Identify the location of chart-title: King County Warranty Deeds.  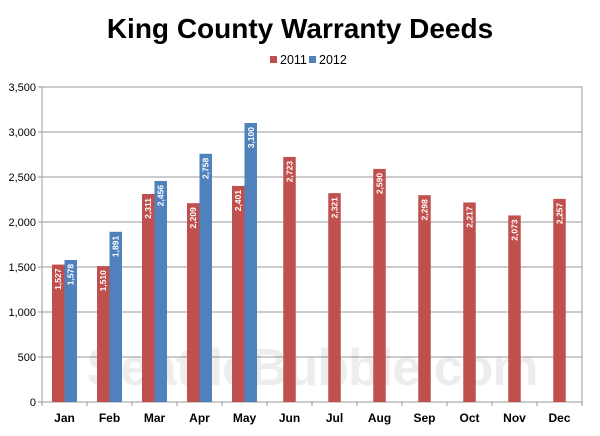
(300, 28).